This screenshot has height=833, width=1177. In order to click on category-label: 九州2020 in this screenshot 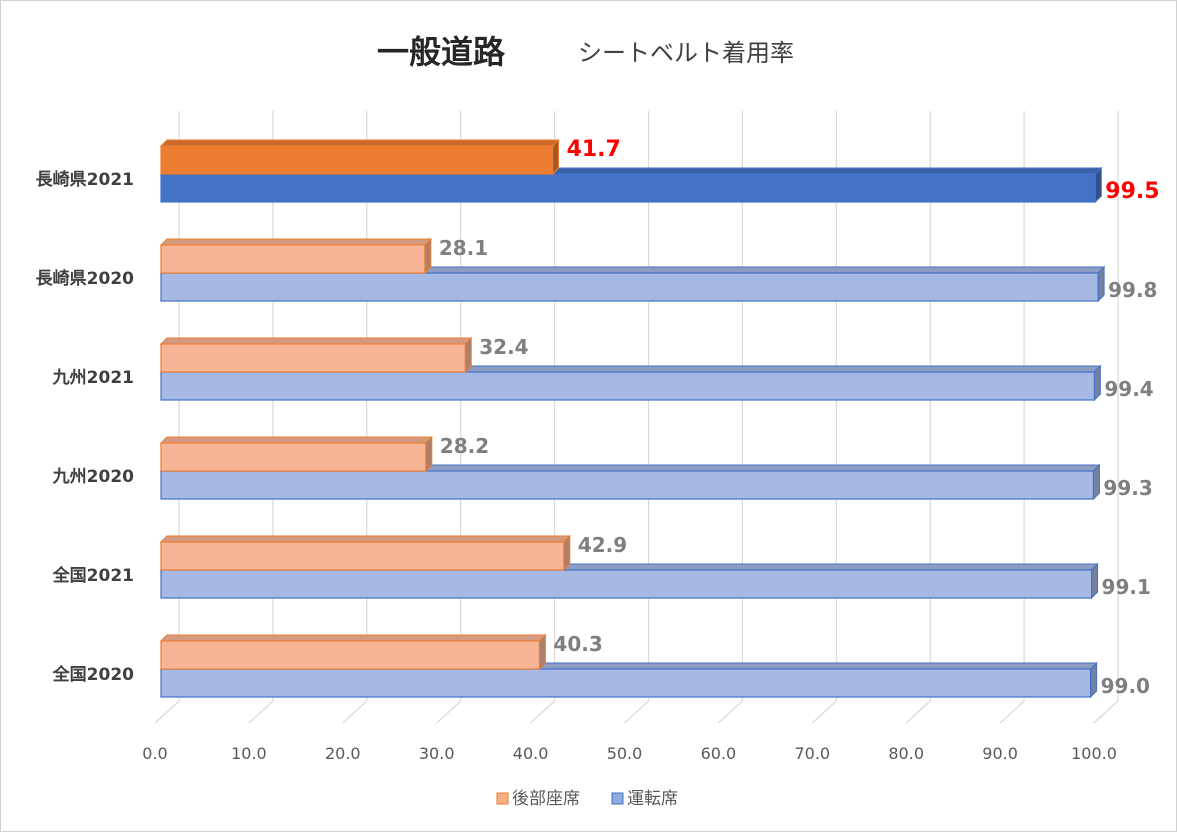, I will do `click(93, 477)`.